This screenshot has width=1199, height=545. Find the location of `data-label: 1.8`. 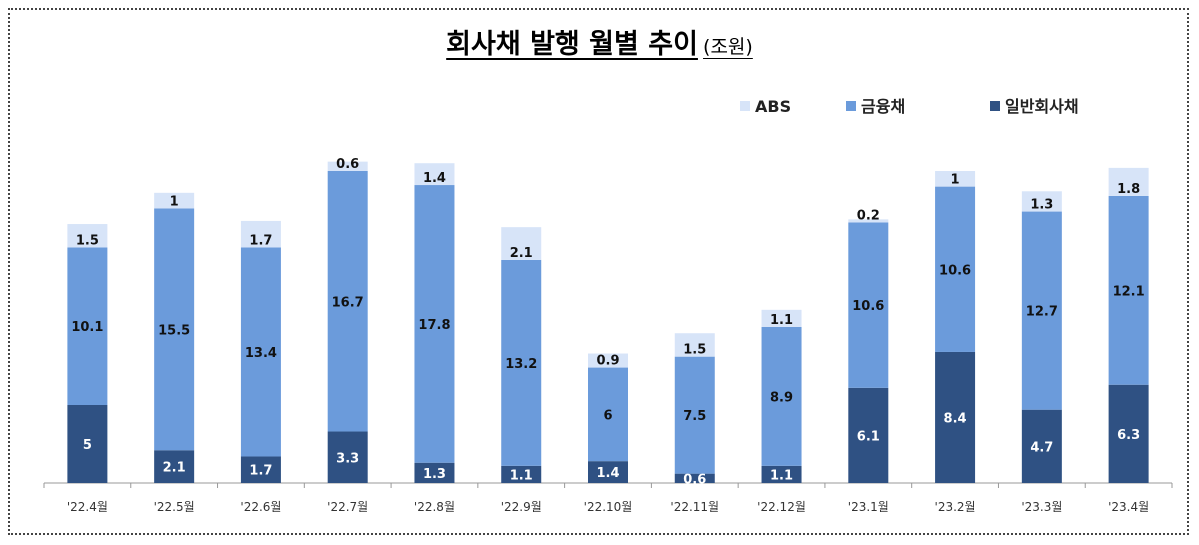

data-label: 1.8 is located at coordinates (1128, 189).